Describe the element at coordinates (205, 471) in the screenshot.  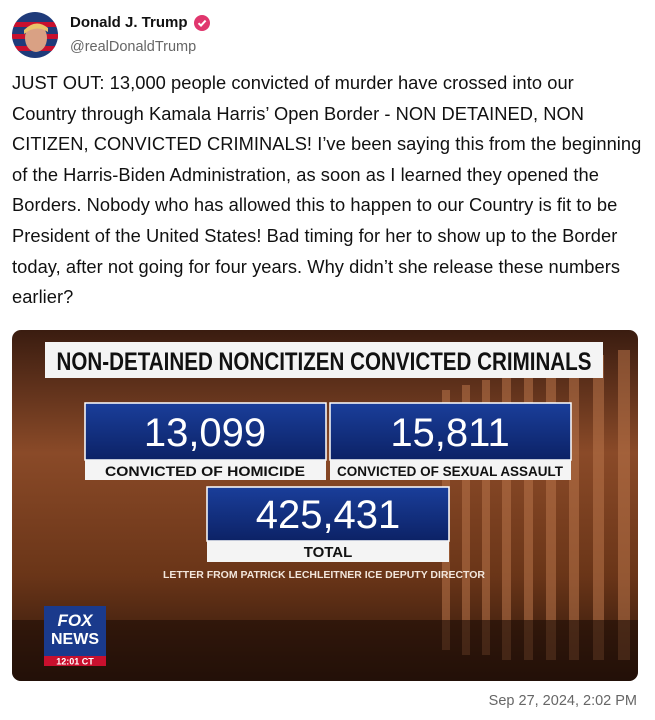
I see `stat-label: CONVICTED OF HOMICIDE` at that location.